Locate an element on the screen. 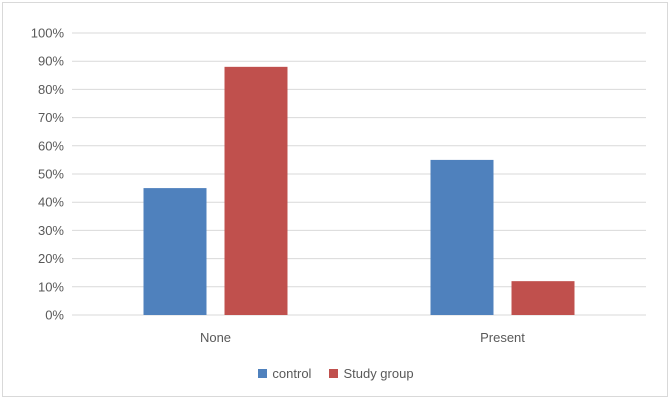 This screenshot has height=401, width=672. legend-swatch-study-group is located at coordinates (334, 373).